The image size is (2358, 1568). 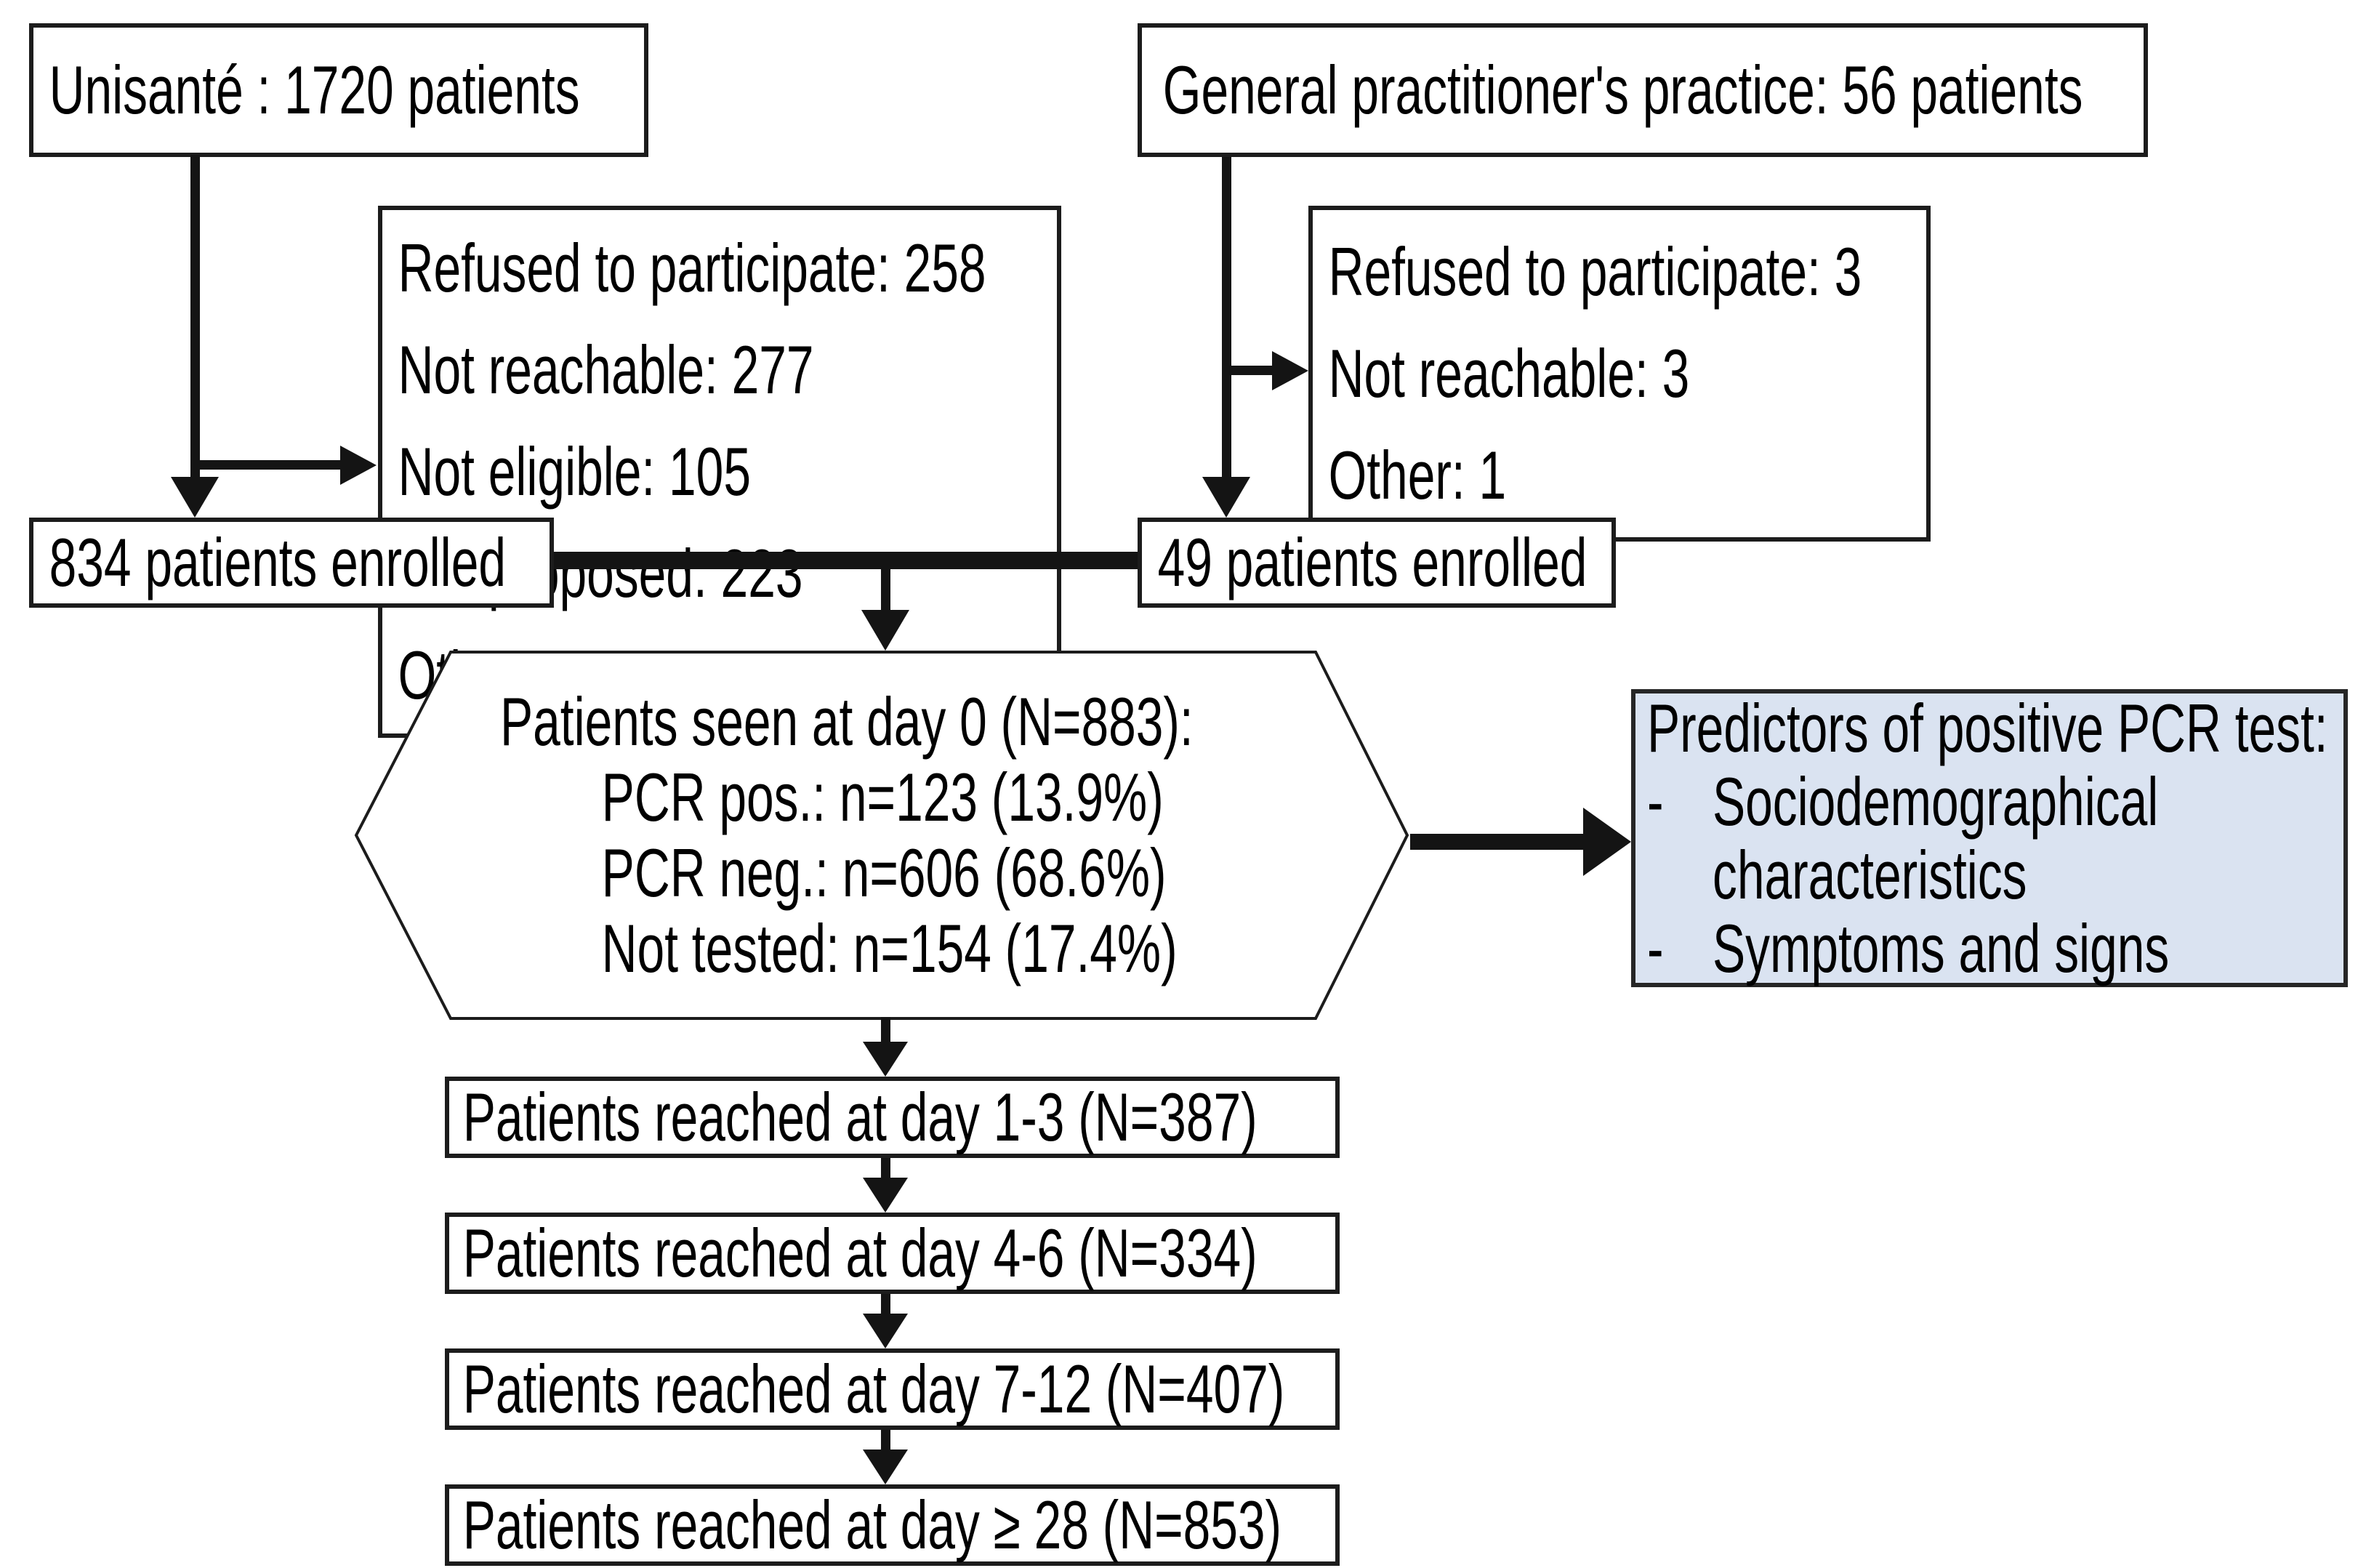 What do you see at coordinates (1936, 838) in the screenshot?
I see `predictors-bullet-text: Sociodemographical characteristics` at bounding box center [1936, 838].